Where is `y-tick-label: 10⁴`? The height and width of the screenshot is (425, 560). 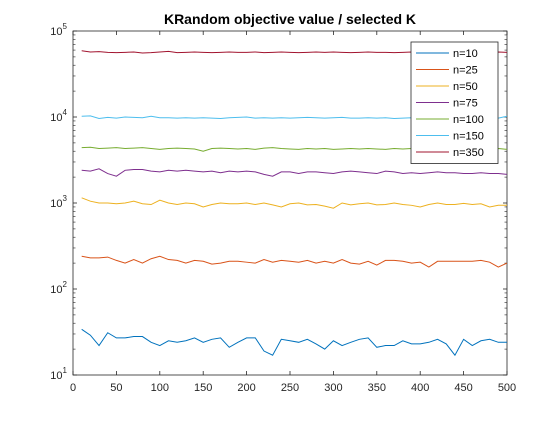 y-tick-label: 10⁴ is located at coordinates (58, 116).